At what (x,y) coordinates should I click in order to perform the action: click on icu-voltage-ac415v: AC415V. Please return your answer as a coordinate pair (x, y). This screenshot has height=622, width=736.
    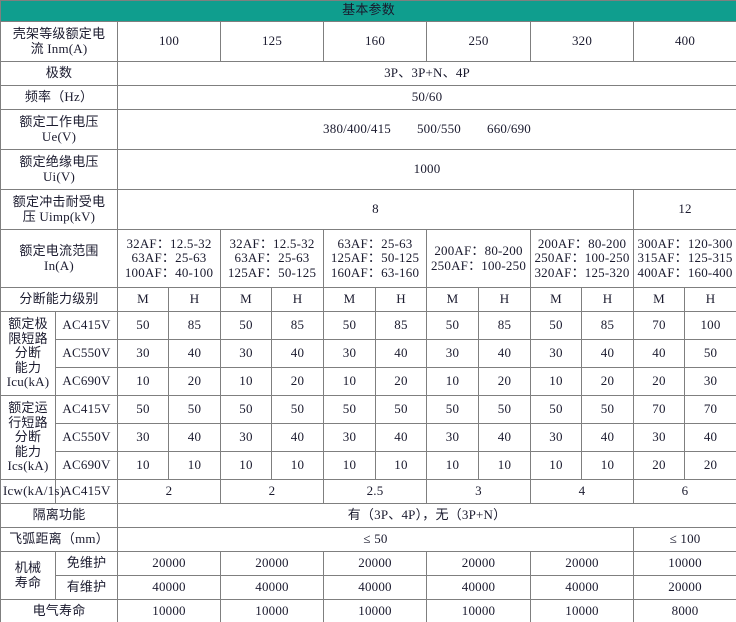
    Looking at the image, I should click on (86, 325).